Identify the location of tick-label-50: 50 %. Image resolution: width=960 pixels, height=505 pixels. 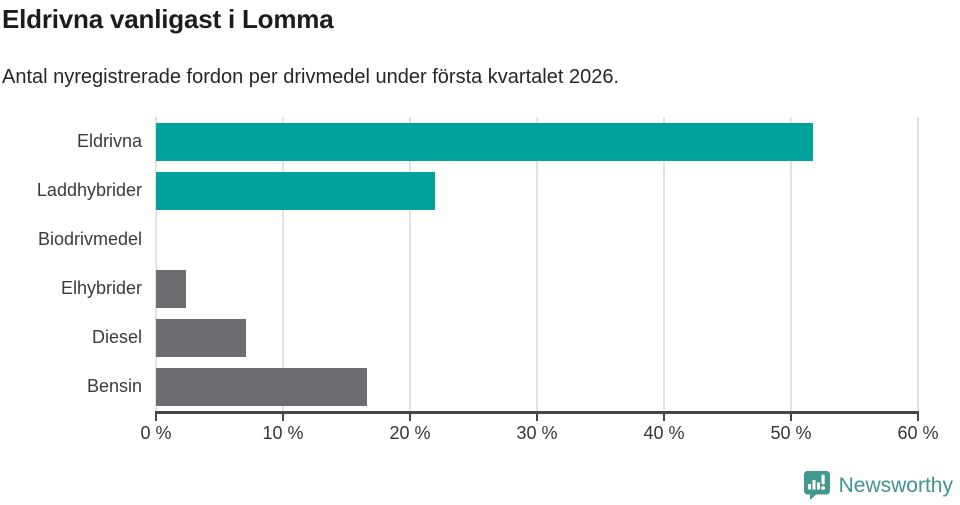
(791, 433).